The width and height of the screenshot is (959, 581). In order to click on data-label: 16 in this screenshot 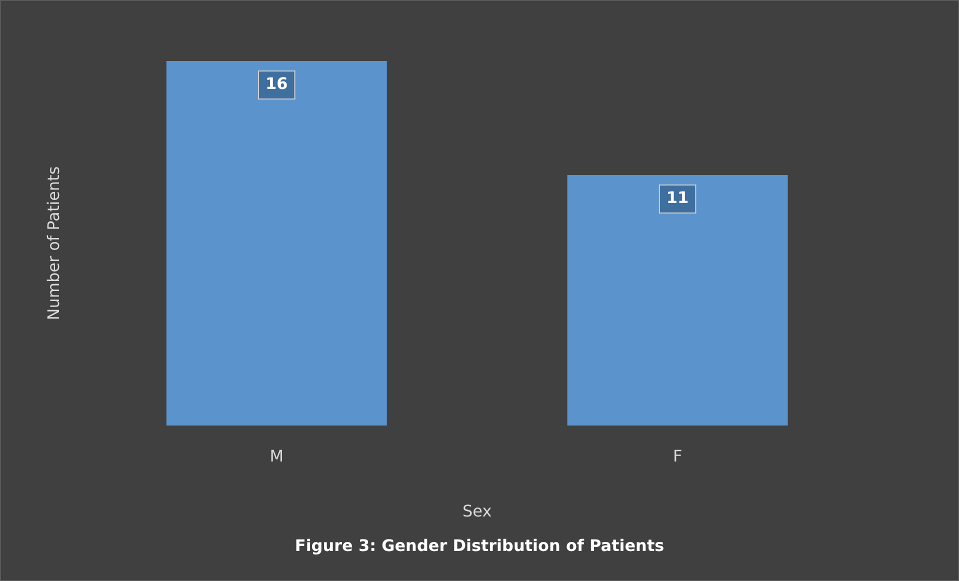, I will do `click(277, 84)`.